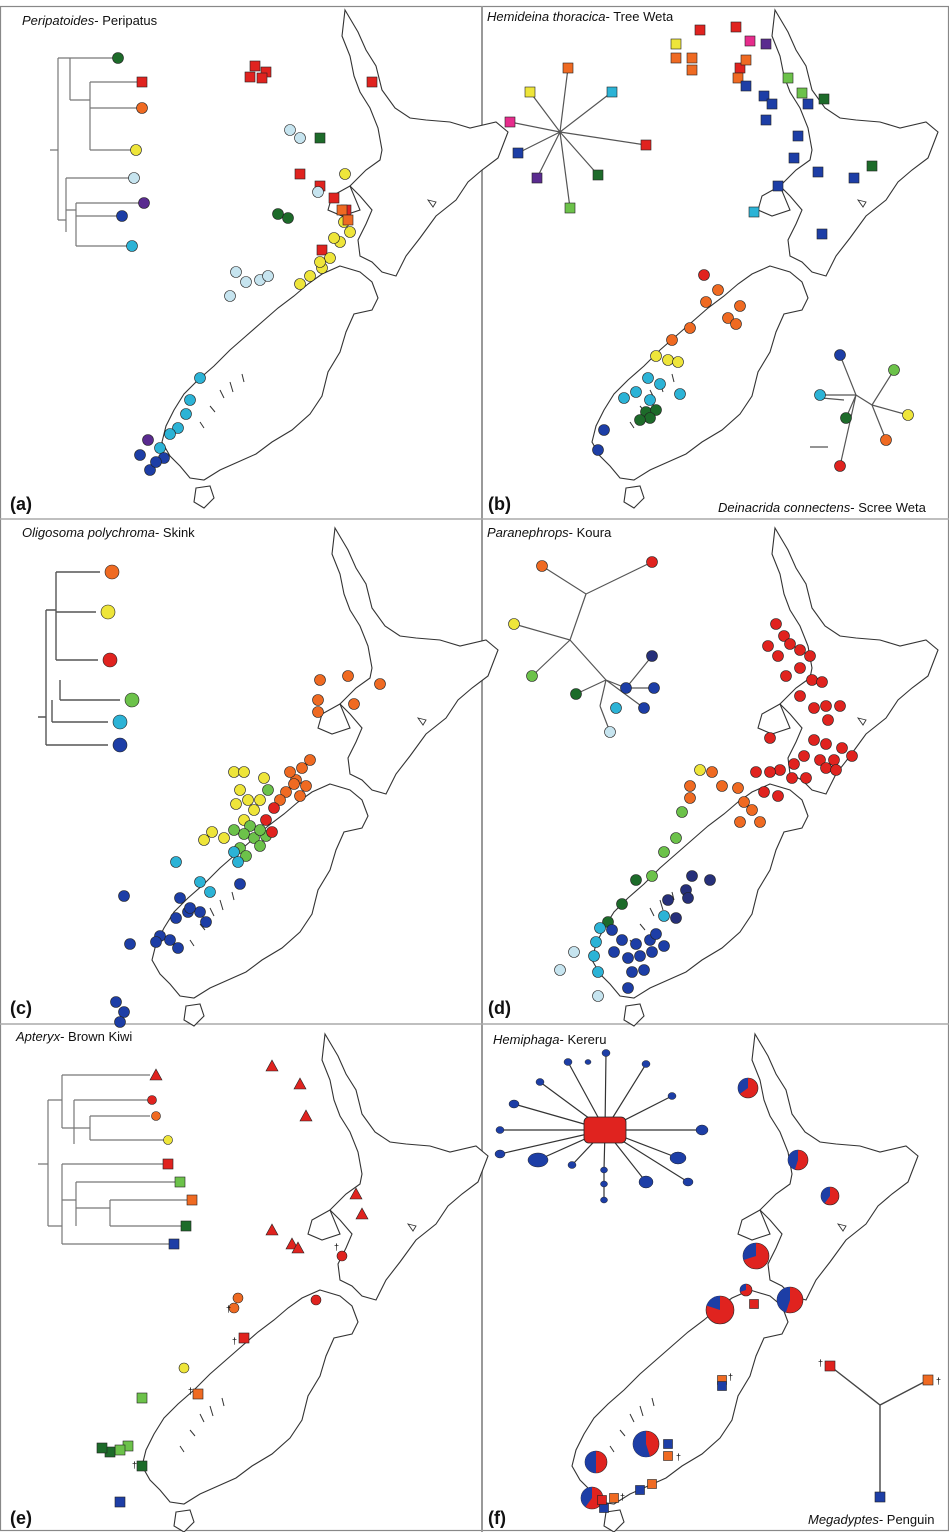  I want to click on map-c, so click(325, 777).